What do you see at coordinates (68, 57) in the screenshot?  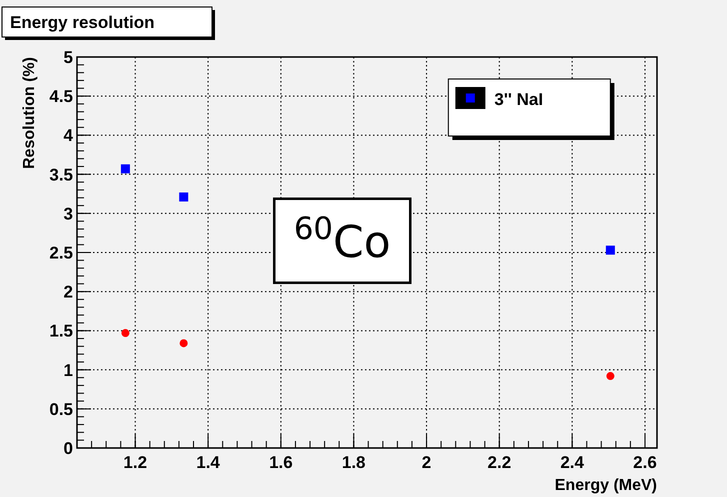 I see `y-tick-label: 5` at bounding box center [68, 57].